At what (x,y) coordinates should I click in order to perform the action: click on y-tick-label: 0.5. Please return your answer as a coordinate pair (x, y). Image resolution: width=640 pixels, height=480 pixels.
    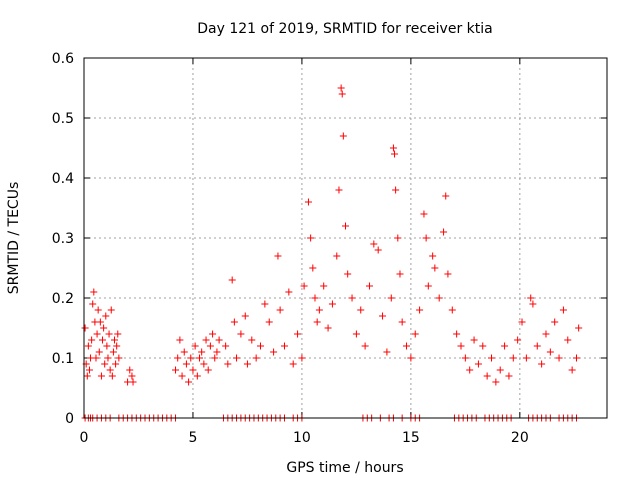
    Looking at the image, I should click on (63, 119).